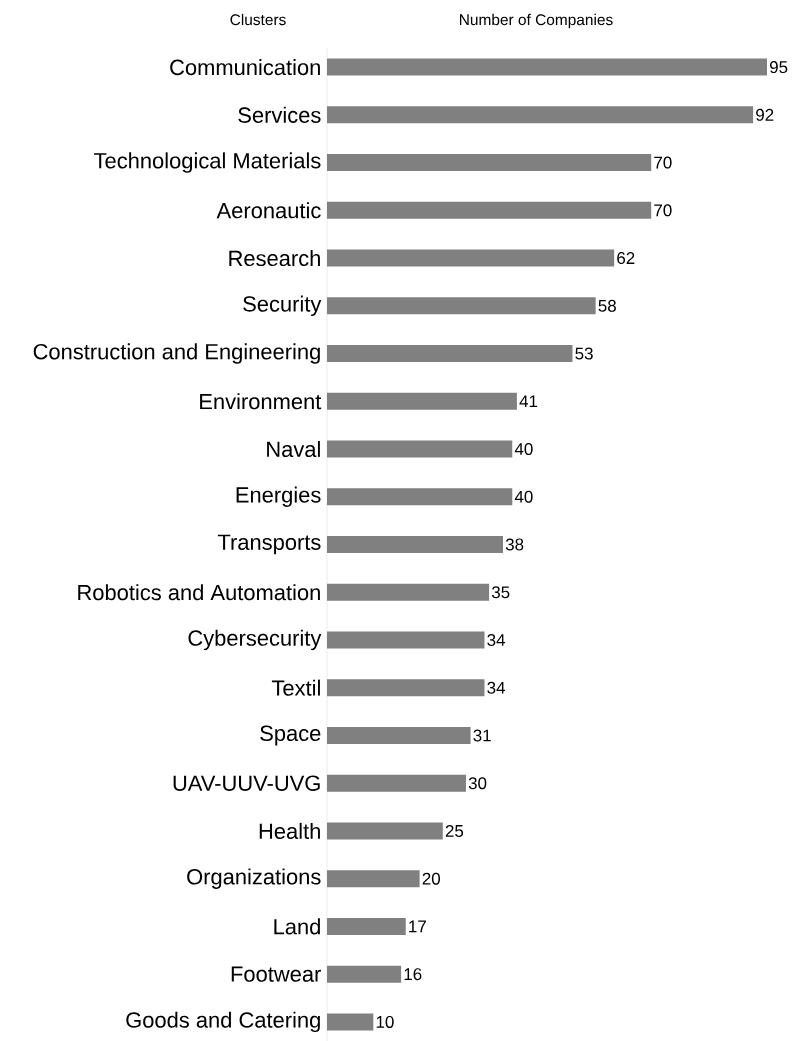  Describe the element at coordinates (293, 449) in the screenshot. I see `y-tick-label: Naval` at that location.